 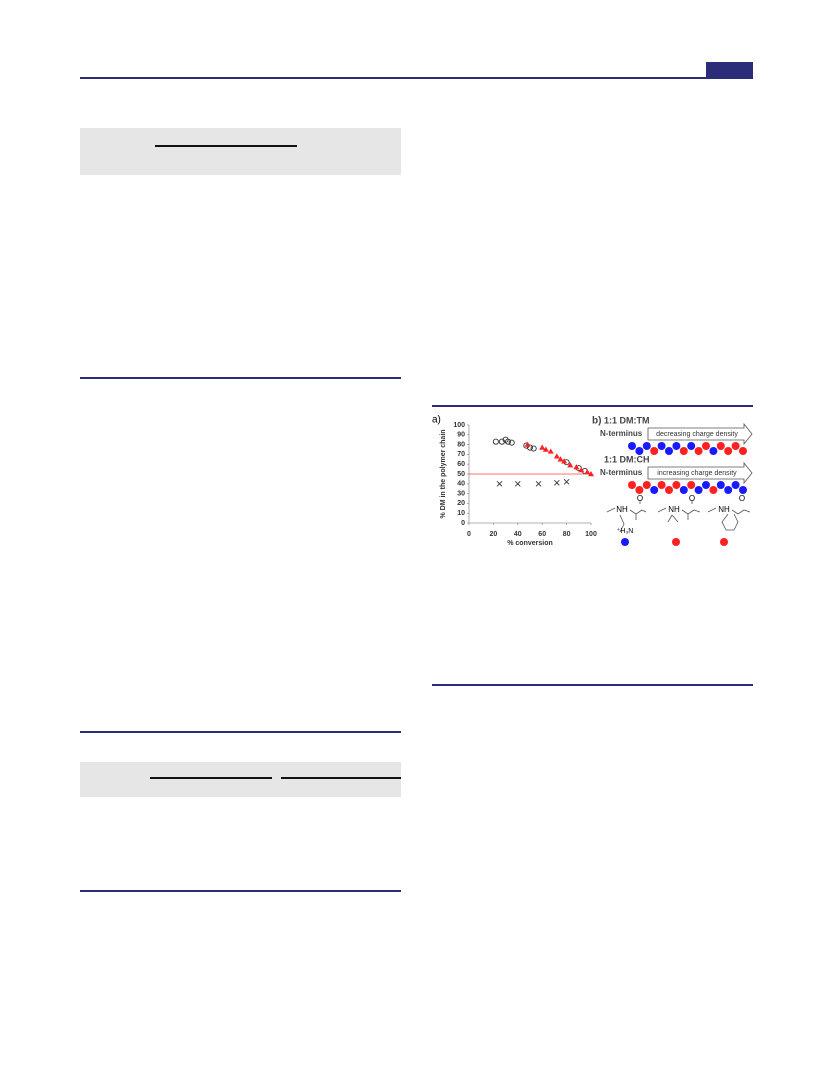 What do you see at coordinates (627, 459) in the screenshot?
I see `chain-title: 1:1 DM:CH` at bounding box center [627, 459].